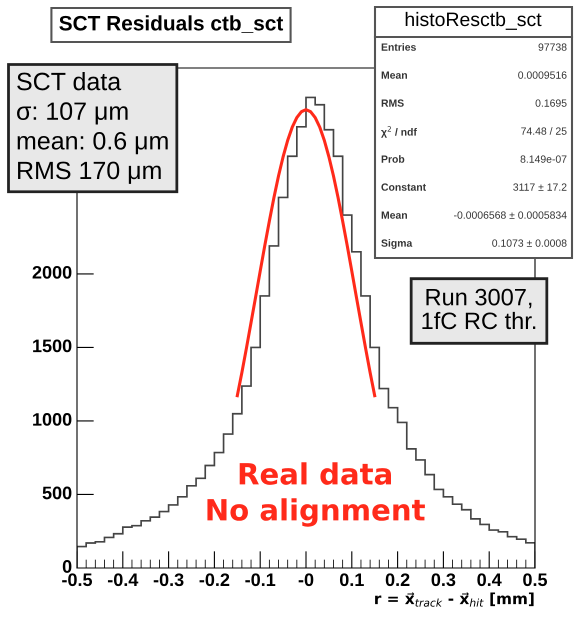 The width and height of the screenshot is (575, 618). What do you see at coordinates (474, 21) in the screenshot?
I see `text: histoResctb_sct` at bounding box center [474, 21].